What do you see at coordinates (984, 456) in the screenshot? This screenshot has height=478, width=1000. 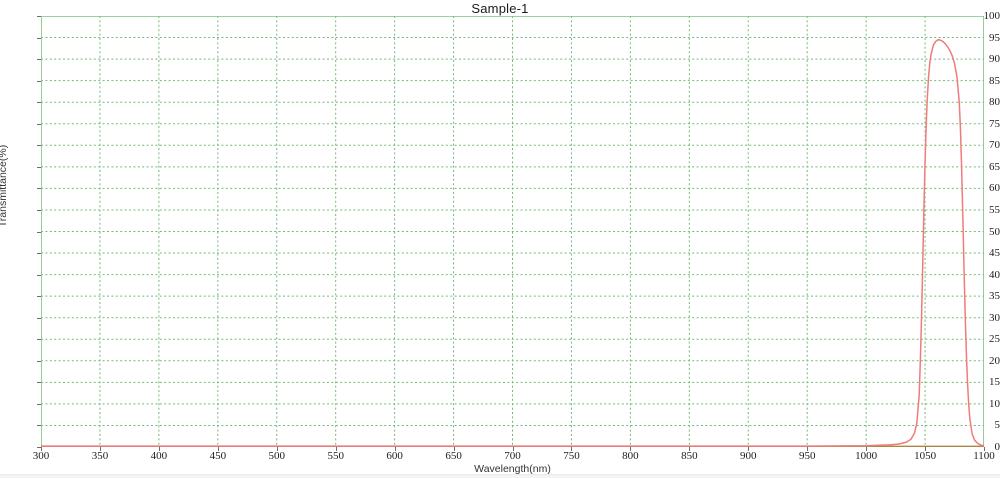 I see `x-tick-label: 1100` at bounding box center [984, 456].